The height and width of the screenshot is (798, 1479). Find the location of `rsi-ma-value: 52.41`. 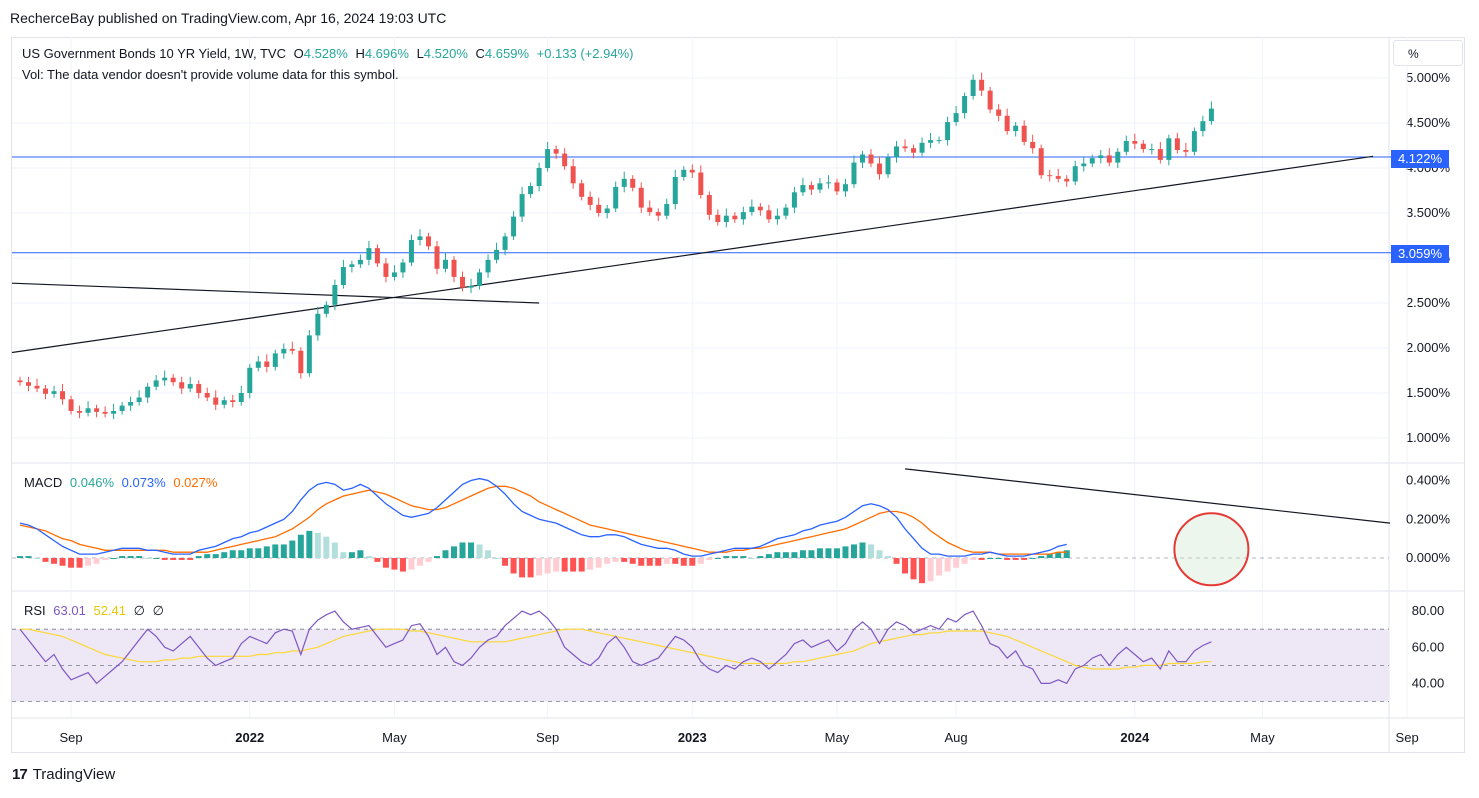

rsi-ma-value: 52.41 is located at coordinates (110, 610).